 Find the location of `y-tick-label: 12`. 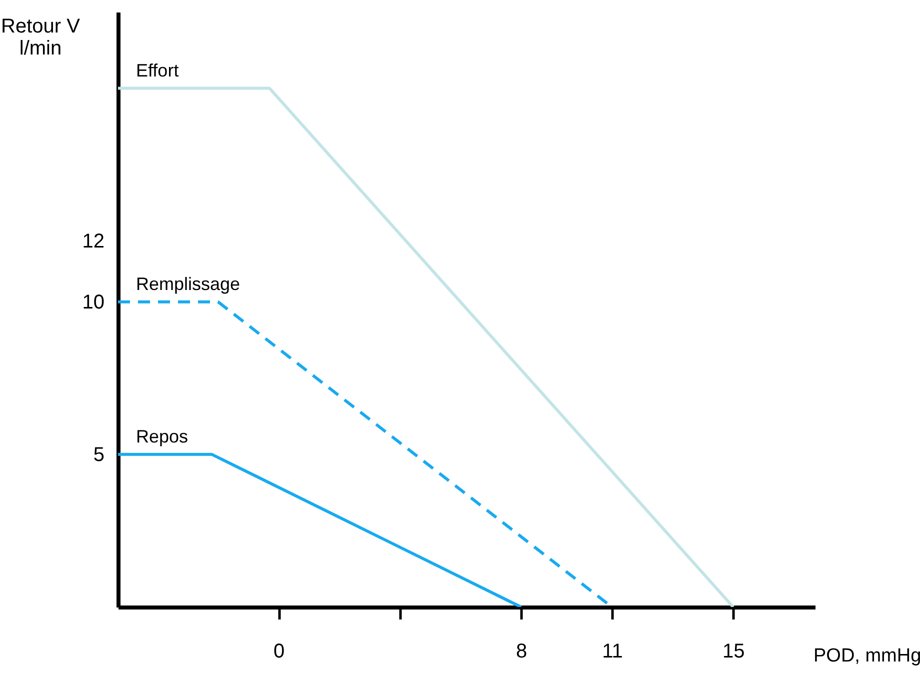

y-tick-label: 12 is located at coordinates (93, 241).